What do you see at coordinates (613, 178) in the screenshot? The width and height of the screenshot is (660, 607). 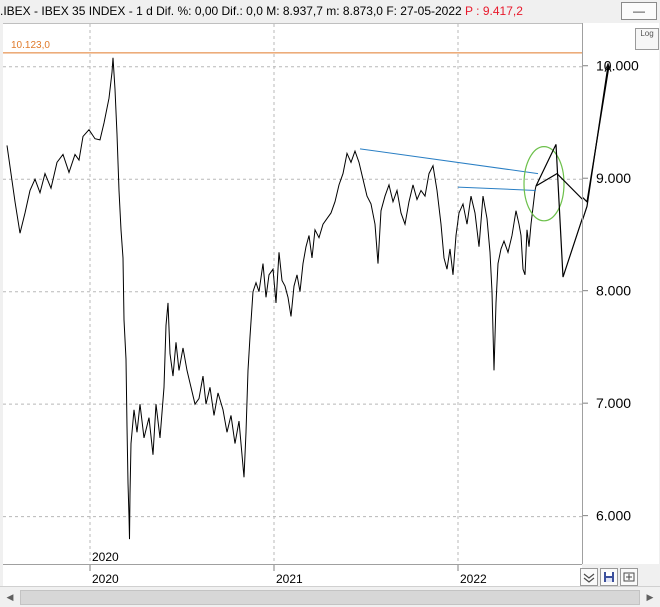 I see `y-tick-label-9.000: 9.000` at bounding box center [613, 178].